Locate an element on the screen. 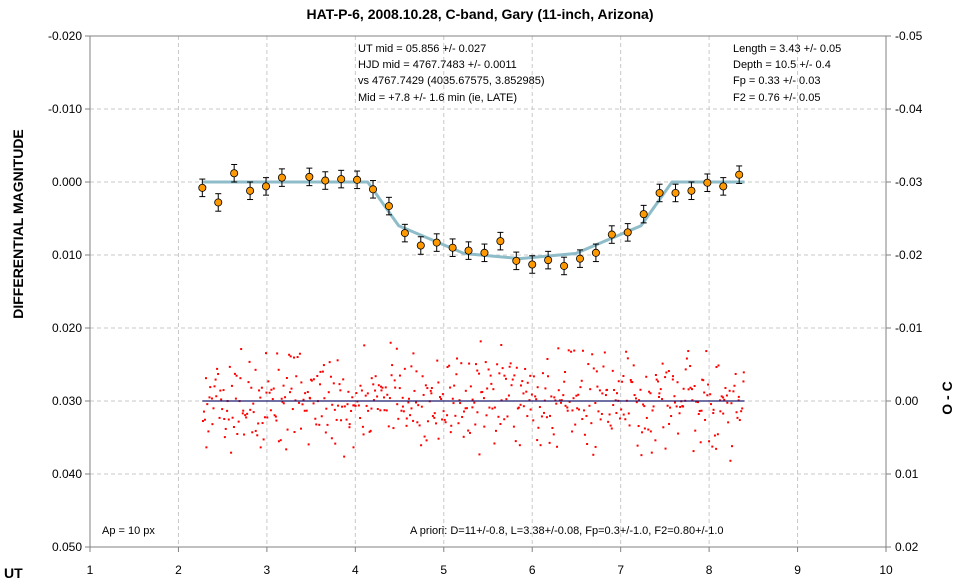 Image resolution: width=964 pixels, height=582 pixels. x-tick-label: 6 is located at coordinates (532, 570).